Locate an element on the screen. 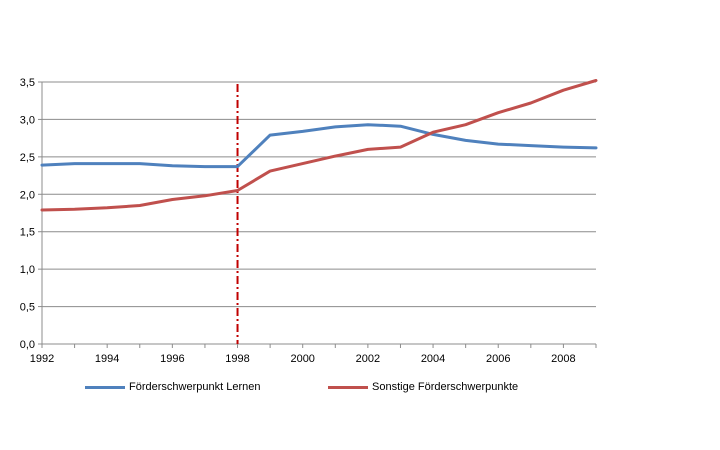  series-line-lernen is located at coordinates (319, 146).